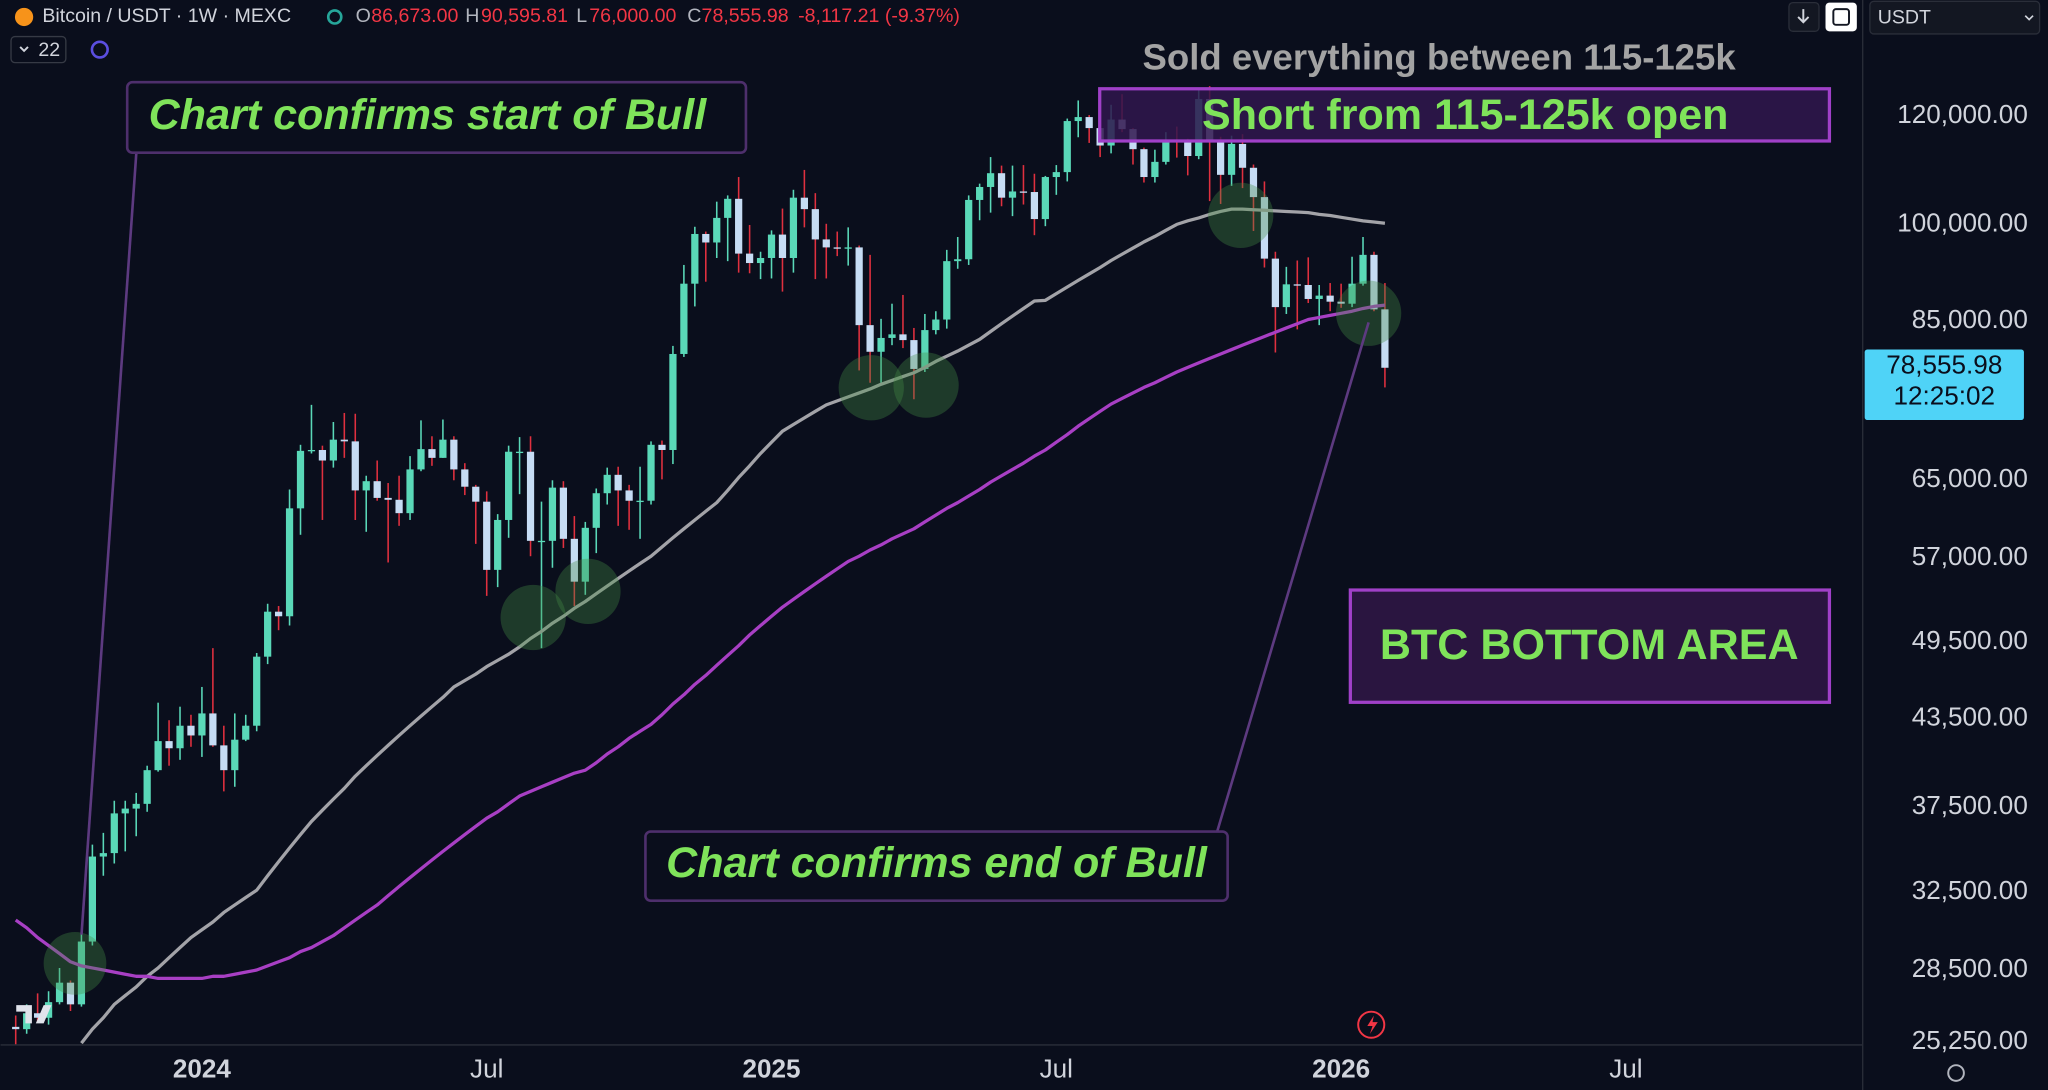 Image resolution: width=2048 pixels, height=1090 pixels. What do you see at coordinates (1589, 645) in the screenshot?
I see `callout-text: BTC BOTTOM AREA` at bounding box center [1589, 645].